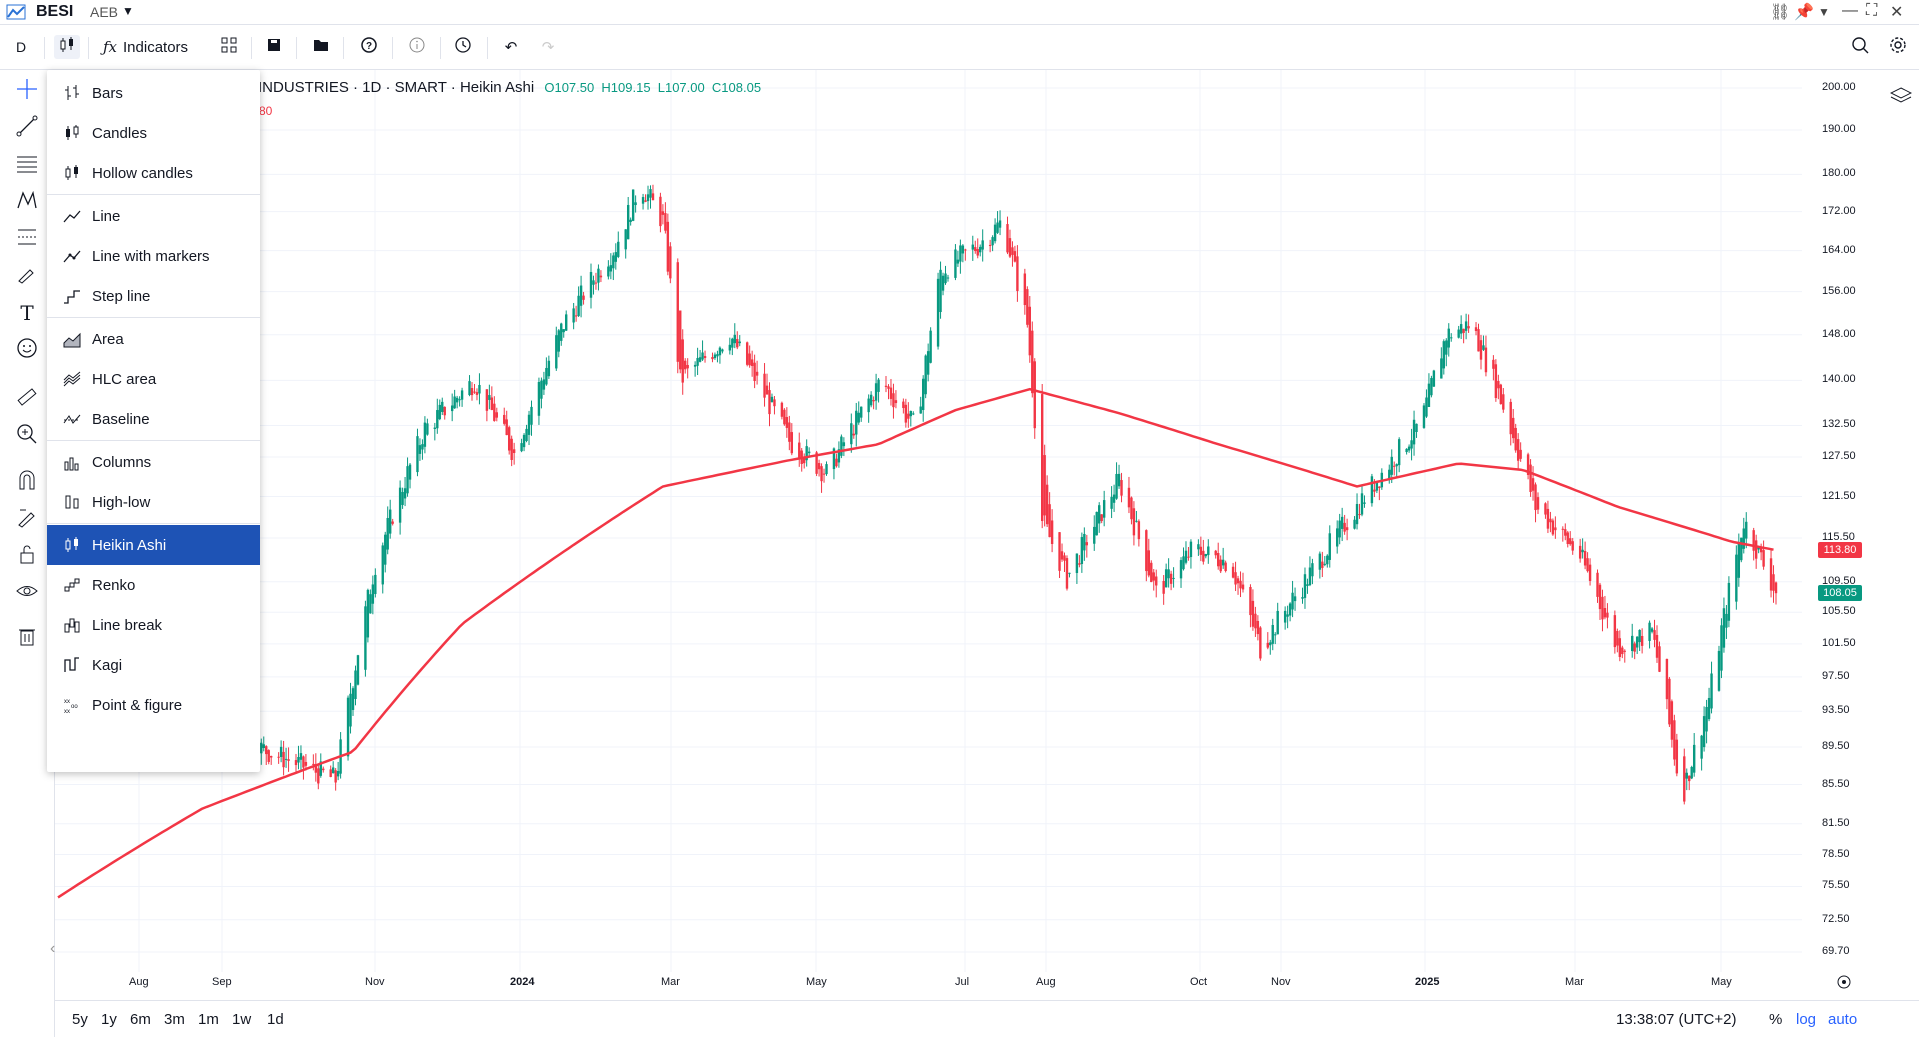 The width and height of the screenshot is (1919, 1038). I want to click on x-axis-label: Jul, so click(962, 982).